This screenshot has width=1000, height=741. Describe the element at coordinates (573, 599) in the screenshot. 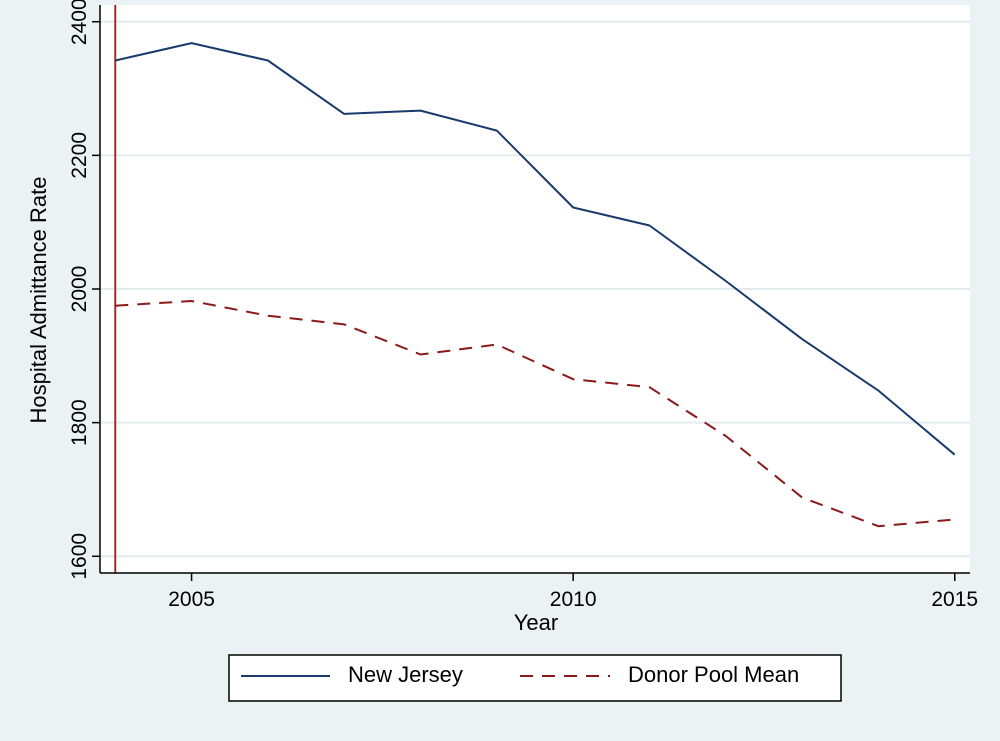

I see `x-tick-label-2010: 2010` at that location.